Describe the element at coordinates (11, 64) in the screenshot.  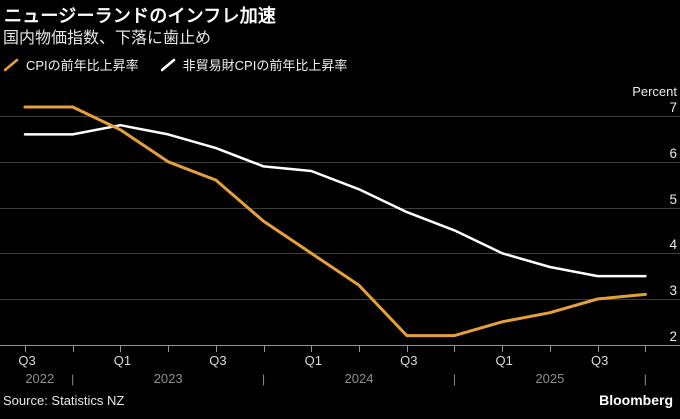
I see `orange-slash-icon` at that location.